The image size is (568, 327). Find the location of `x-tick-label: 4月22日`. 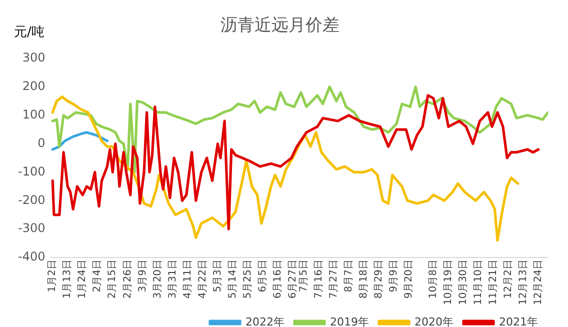

x-tick-label: 4月22日 is located at coordinates (202, 279).